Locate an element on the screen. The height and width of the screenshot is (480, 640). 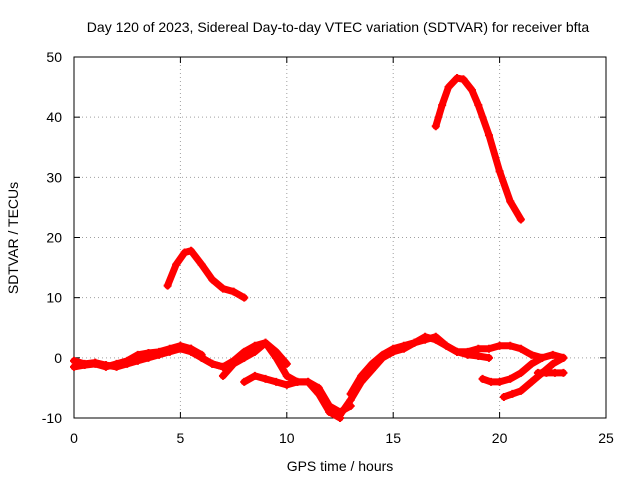
series-arc-i is located at coordinates (478, 149).